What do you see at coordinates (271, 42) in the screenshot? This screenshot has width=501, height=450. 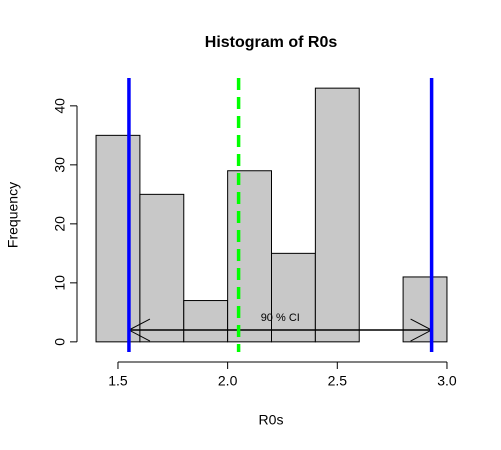 I see `chart-title: Histogram of R0s` at bounding box center [271, 42].